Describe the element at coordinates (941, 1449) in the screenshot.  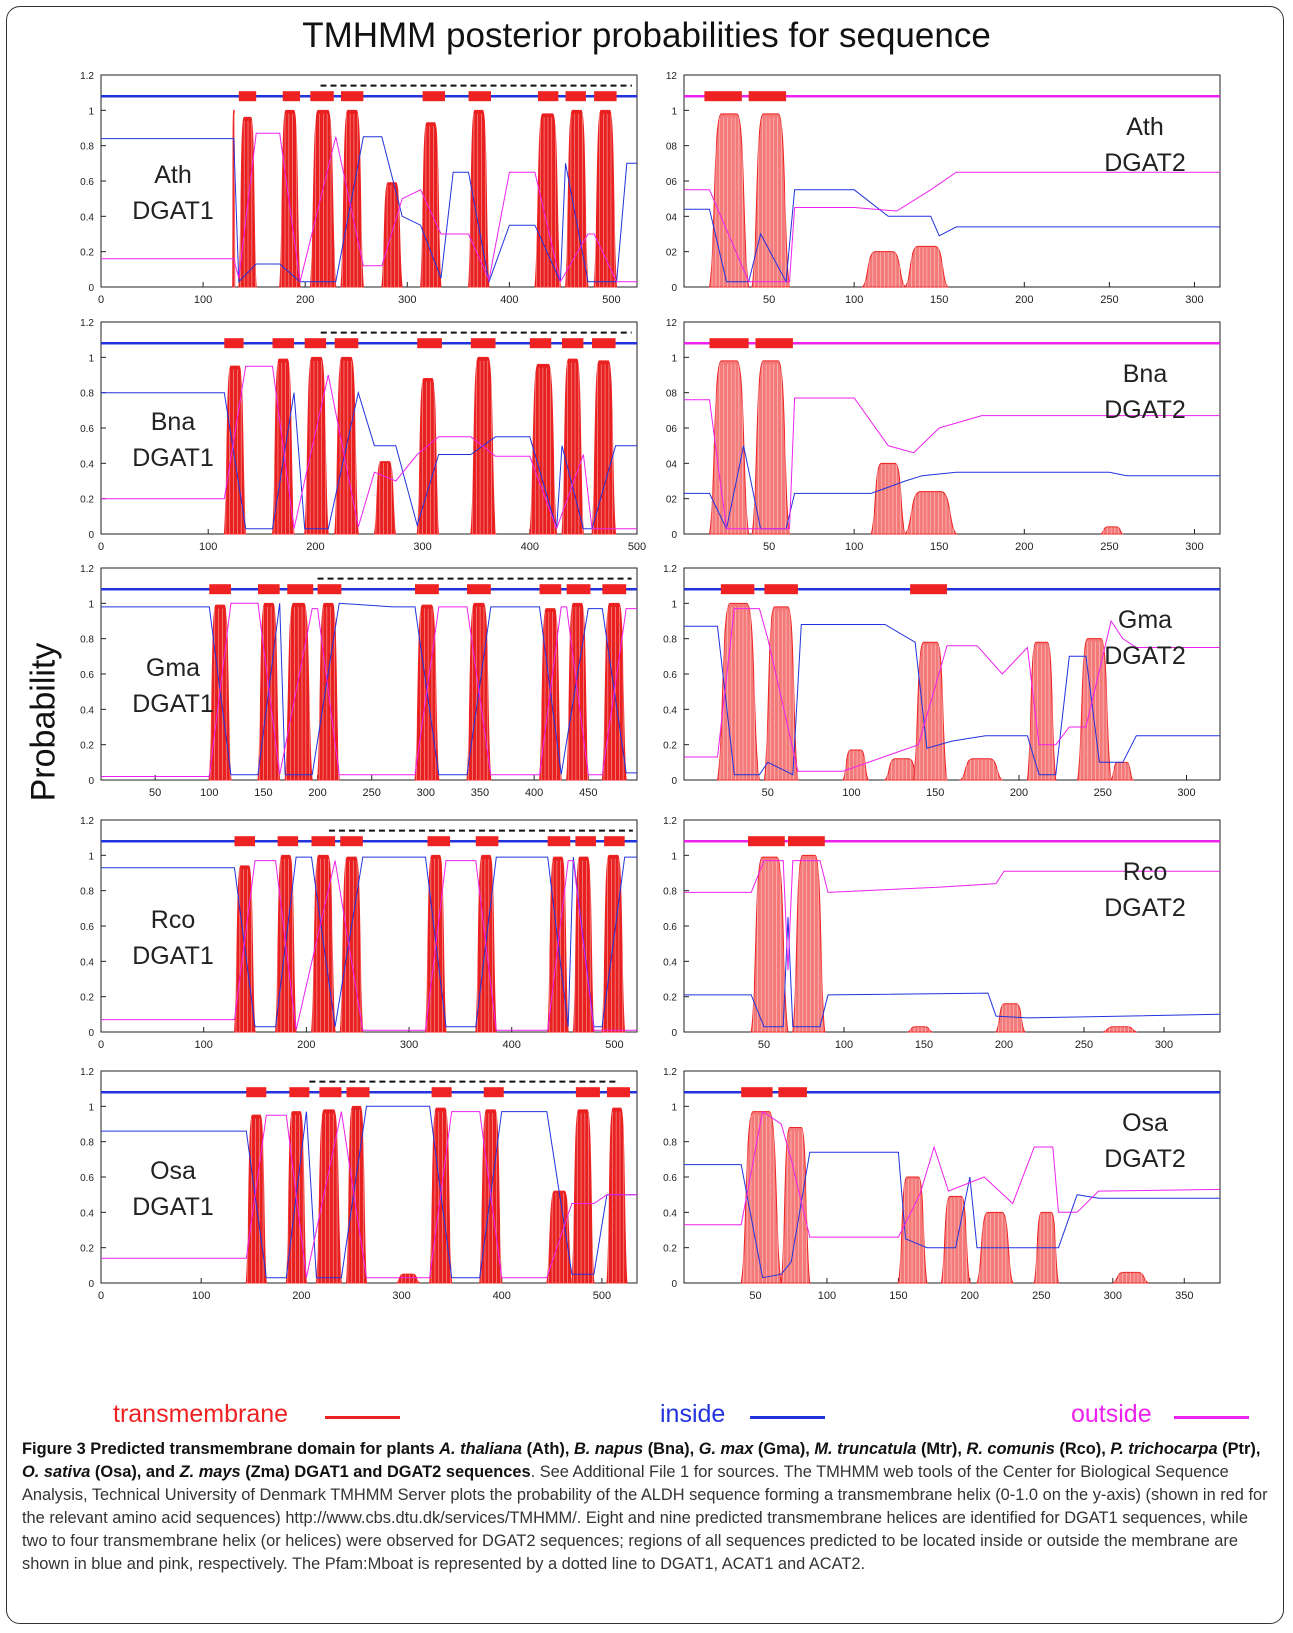
I see `caption-species-code: (Mtr),` at that location.